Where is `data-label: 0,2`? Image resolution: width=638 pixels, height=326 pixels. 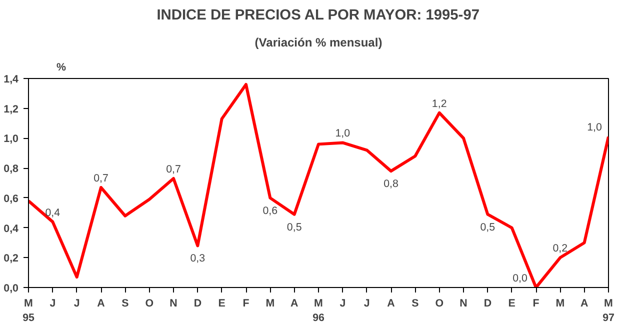
data-label: 0,2 is located at coordinates (560, 248).